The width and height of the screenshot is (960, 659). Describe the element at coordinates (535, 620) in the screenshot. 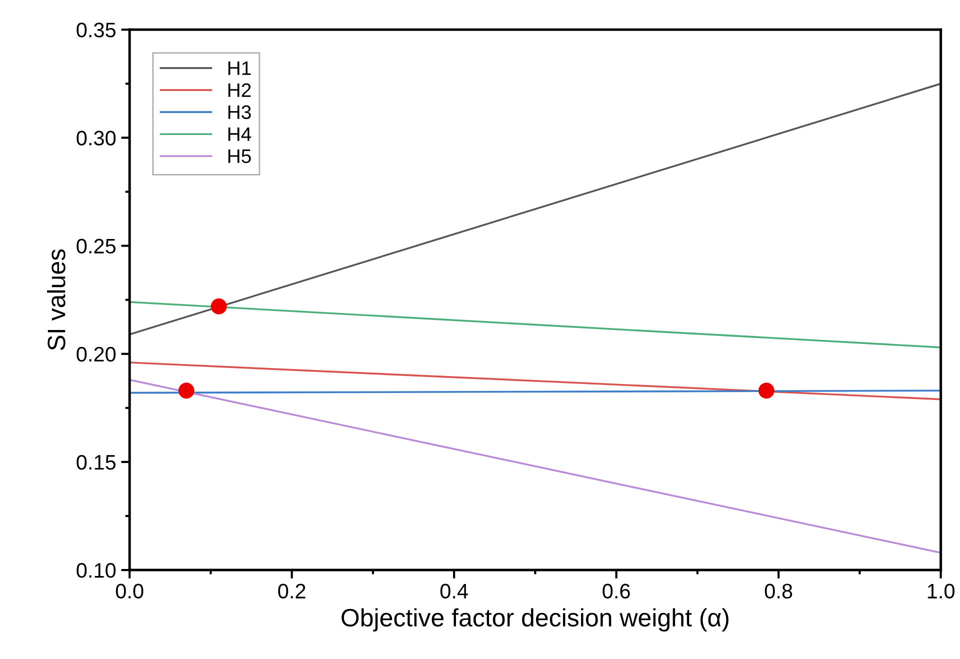

I see `x-axis-title: Objective factor decision weight (α)` at that location.